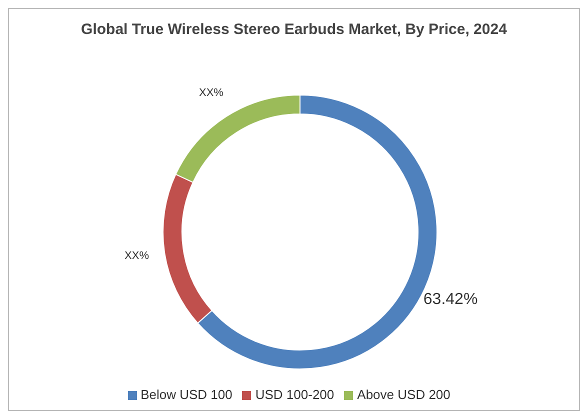 This screenshot has height=419, width=588. I want to click on legend-label: USD 100-200, so click(294, 394).